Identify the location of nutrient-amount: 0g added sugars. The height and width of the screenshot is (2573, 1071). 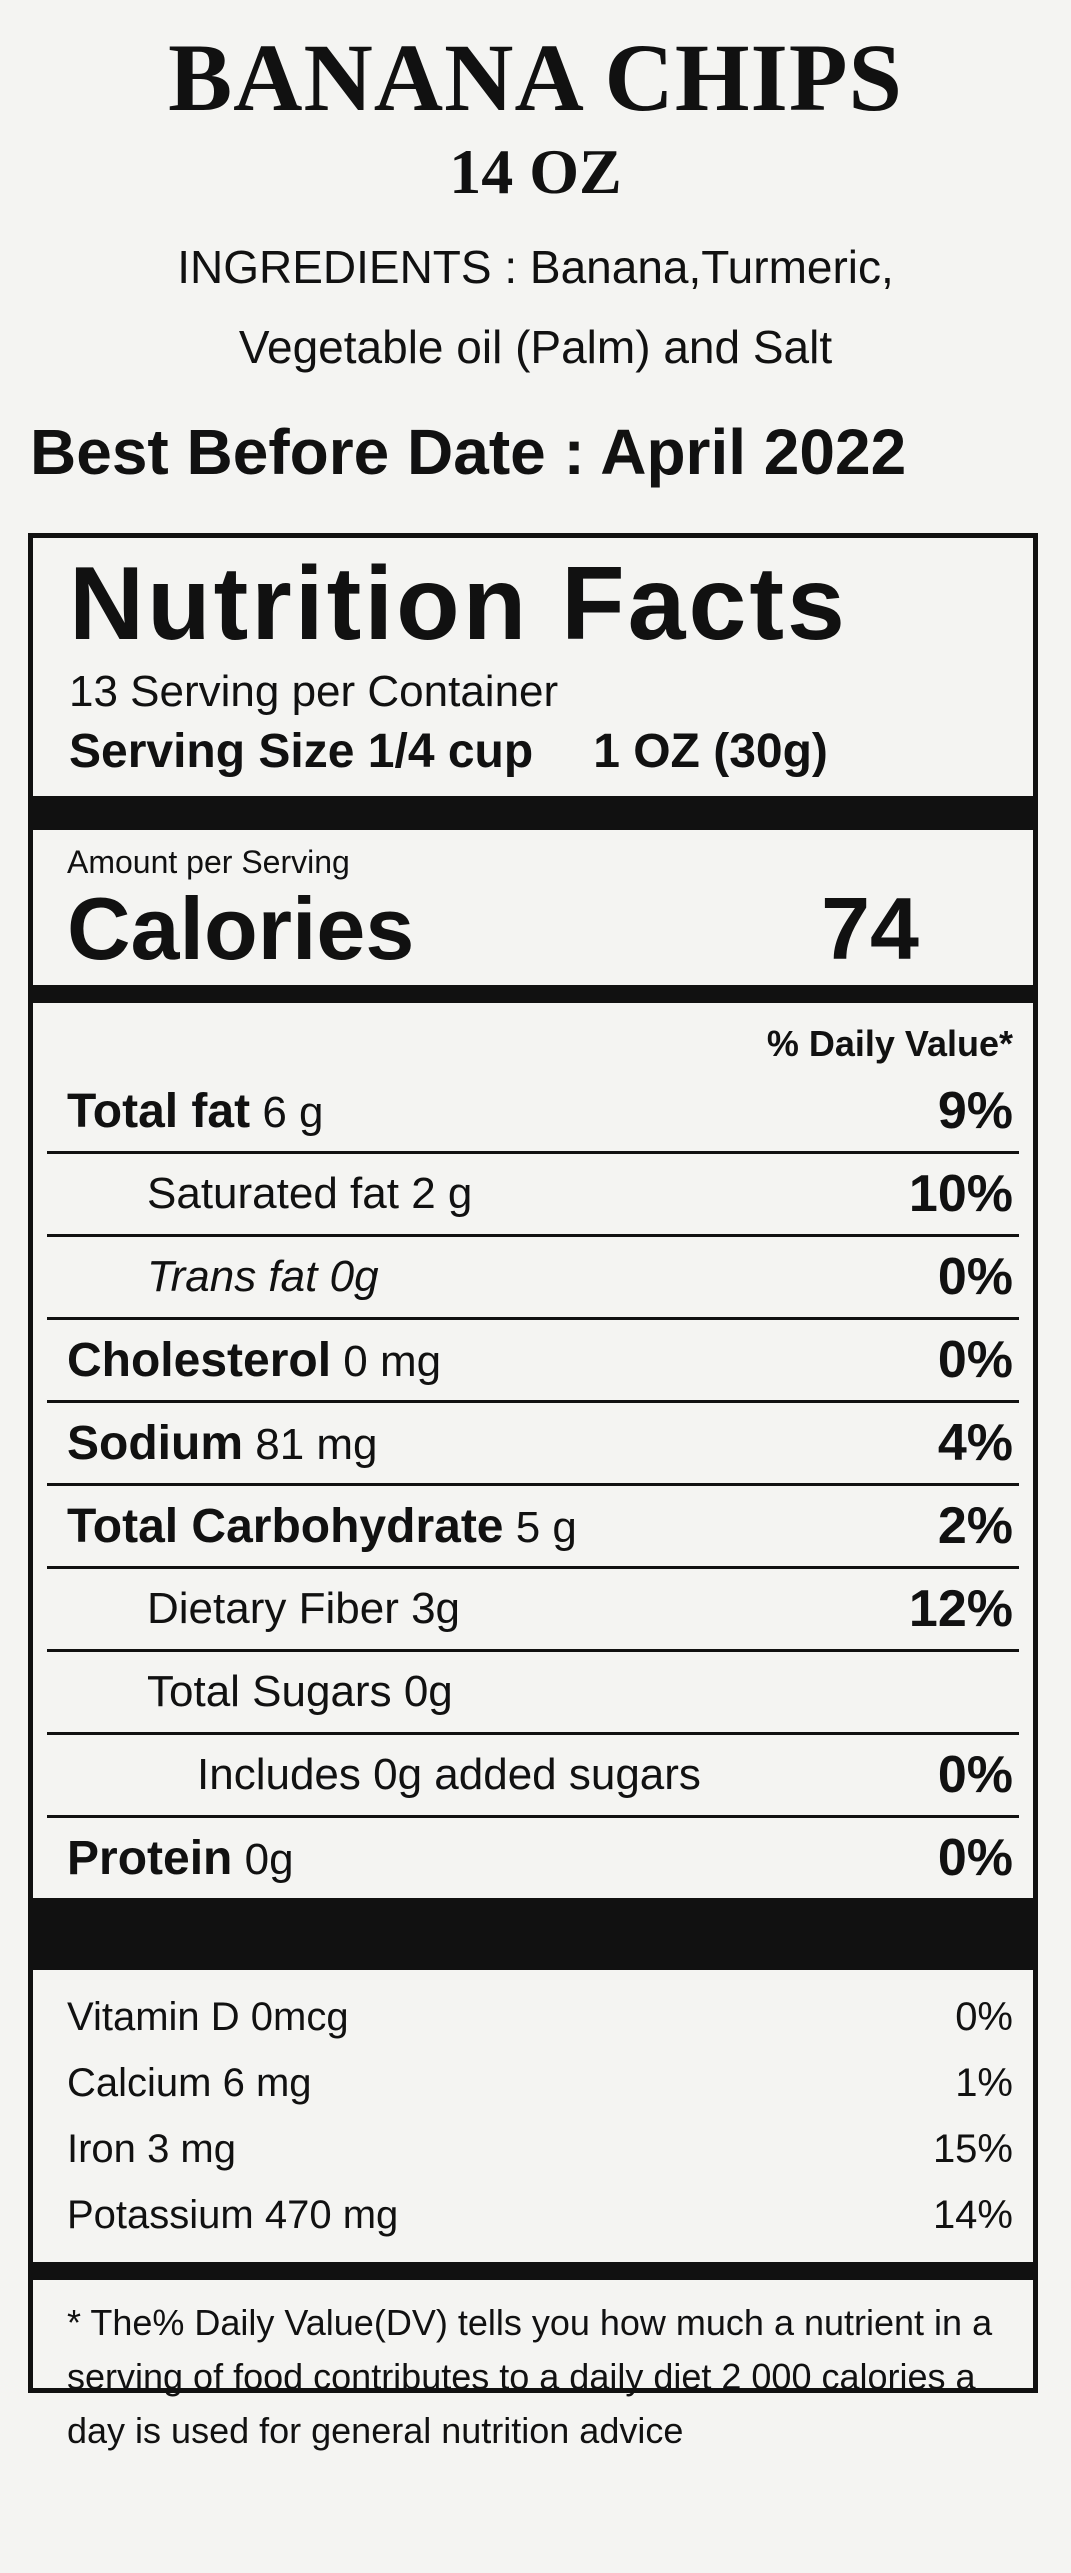
(537, 1774).